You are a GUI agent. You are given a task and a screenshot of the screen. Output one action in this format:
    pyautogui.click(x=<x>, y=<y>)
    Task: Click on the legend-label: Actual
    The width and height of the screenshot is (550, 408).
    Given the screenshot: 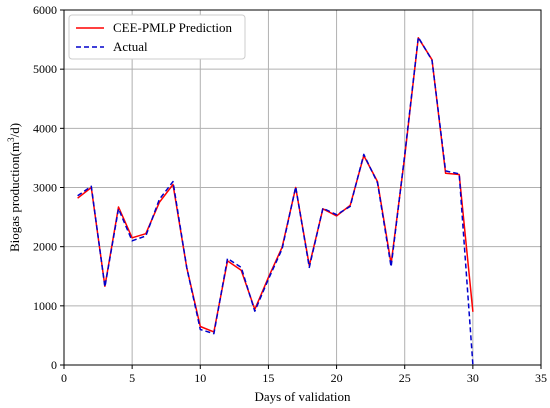 What is the action you would take?
    pyautogui.click(x=130, y=46)
    